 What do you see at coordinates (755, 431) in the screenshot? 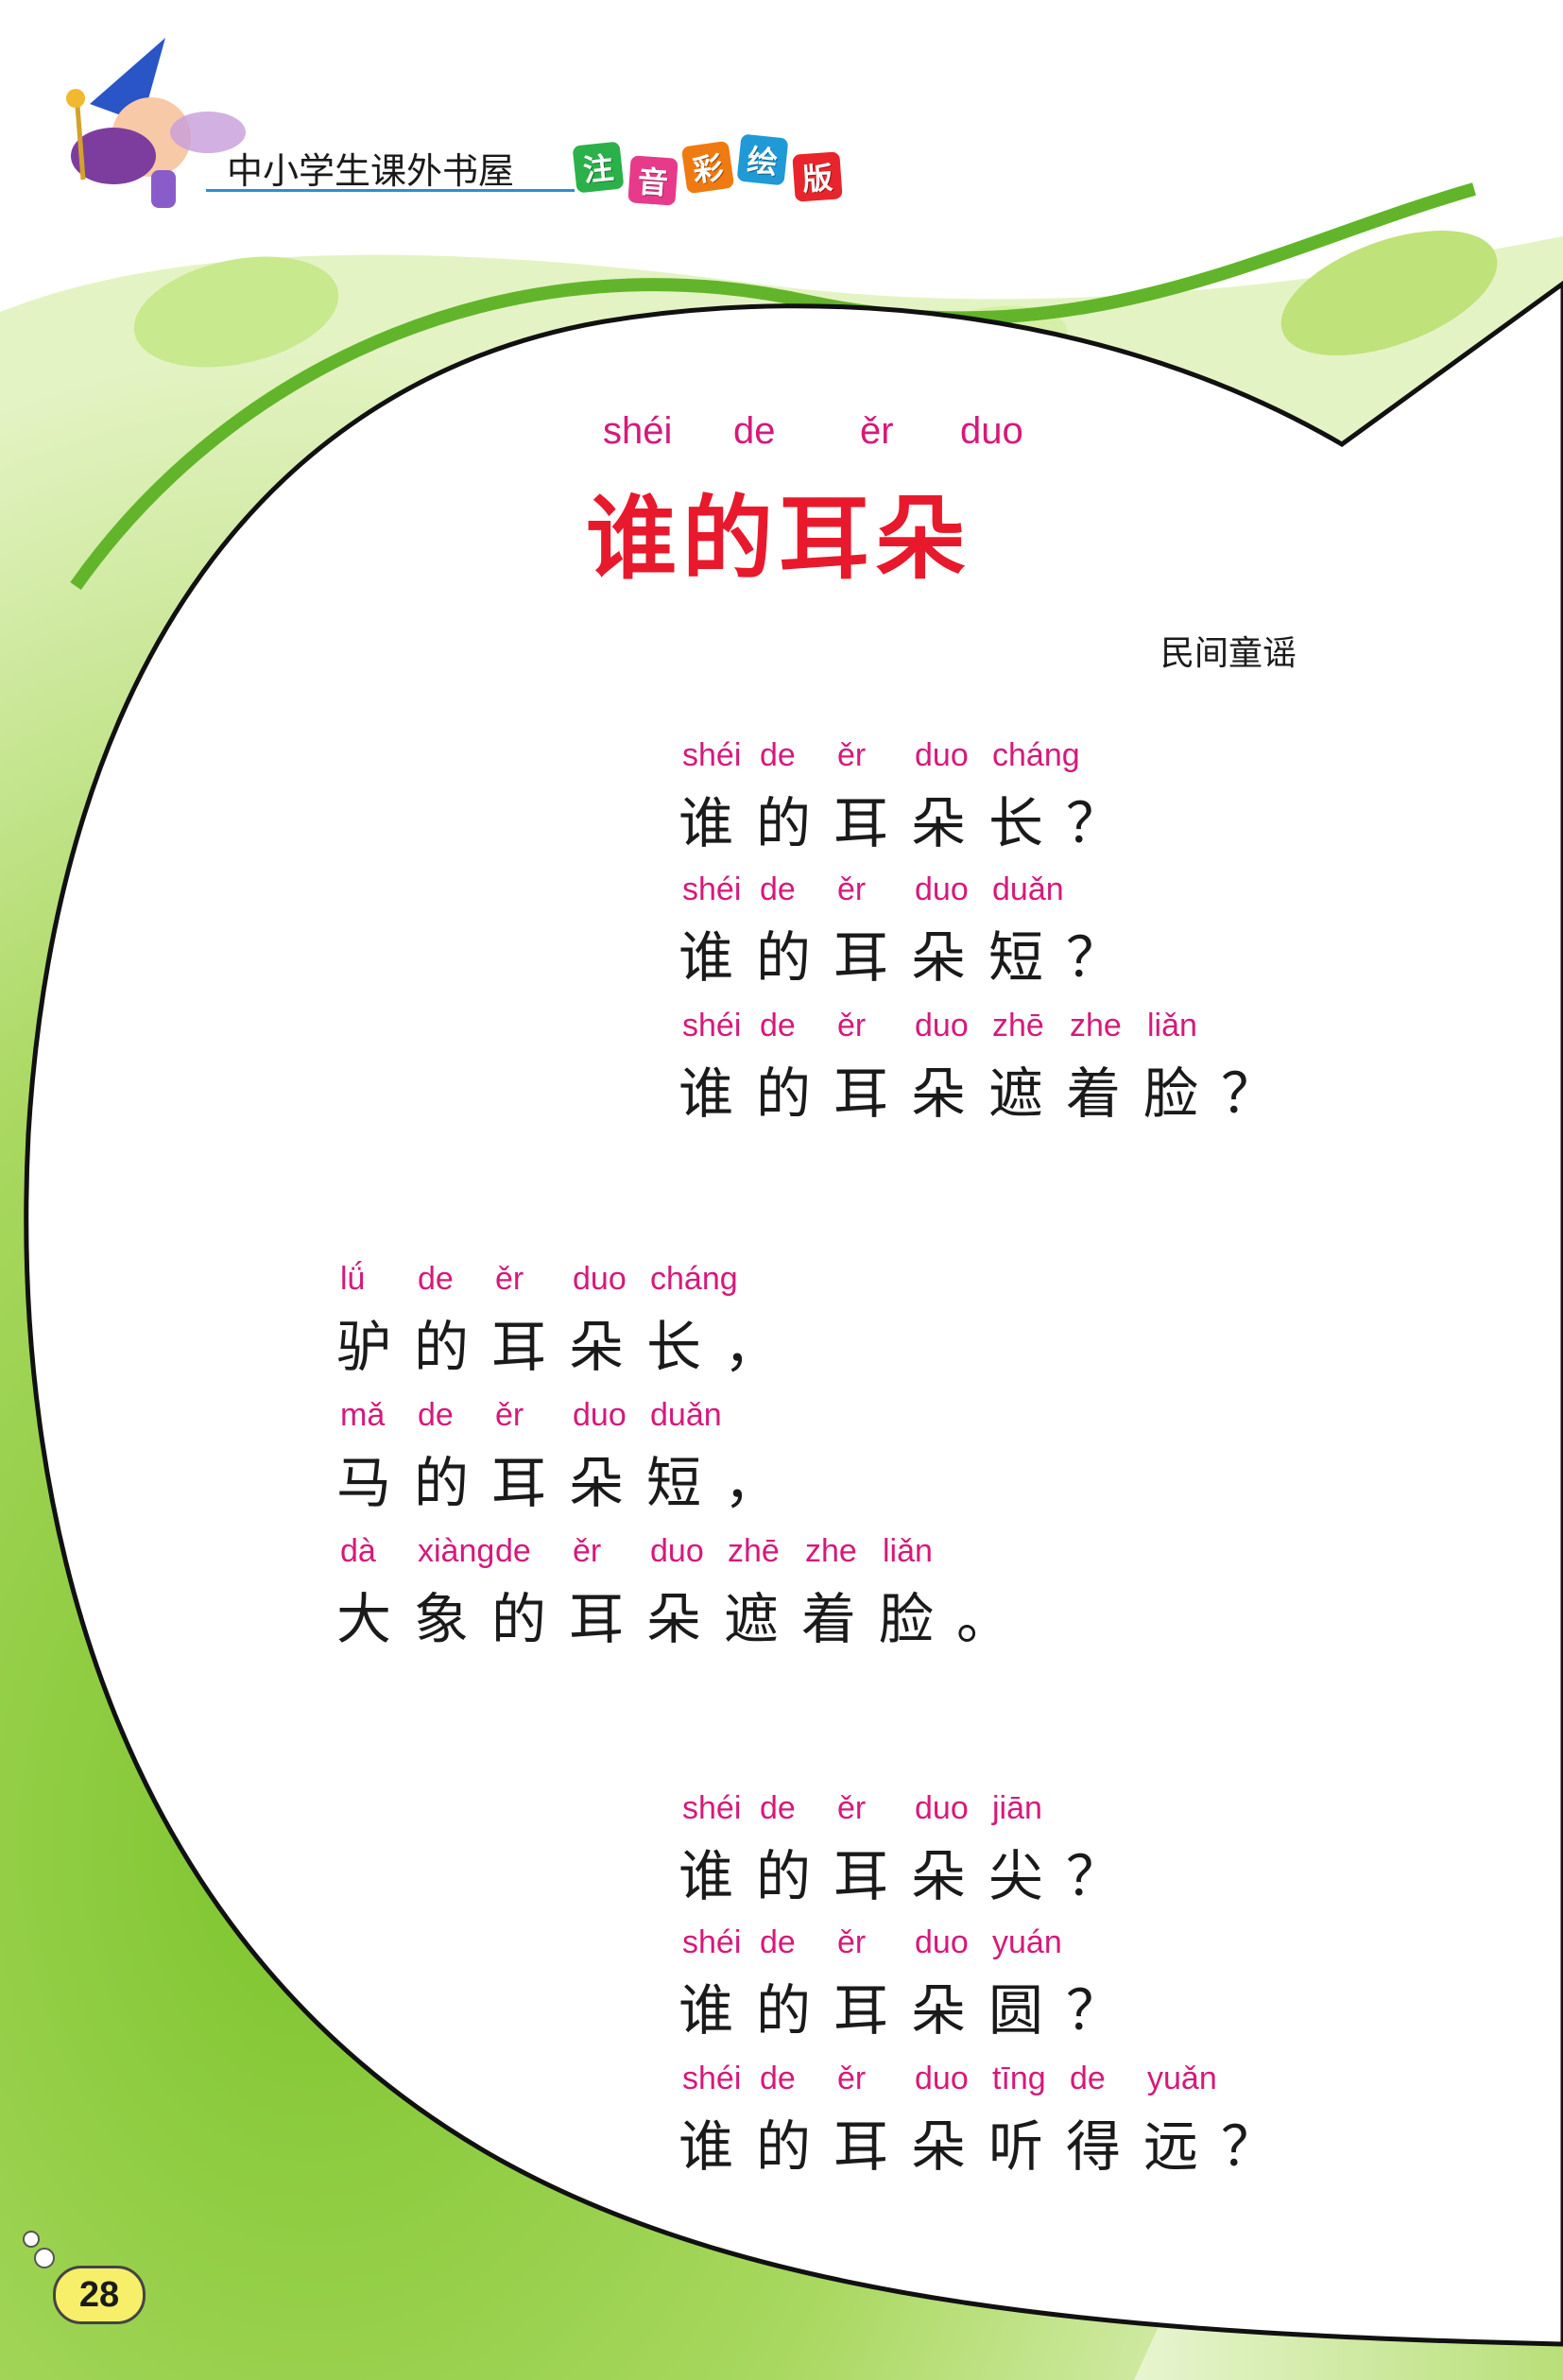
I see `title-pinyin-syllable: de` at bounding box center [755, 431].